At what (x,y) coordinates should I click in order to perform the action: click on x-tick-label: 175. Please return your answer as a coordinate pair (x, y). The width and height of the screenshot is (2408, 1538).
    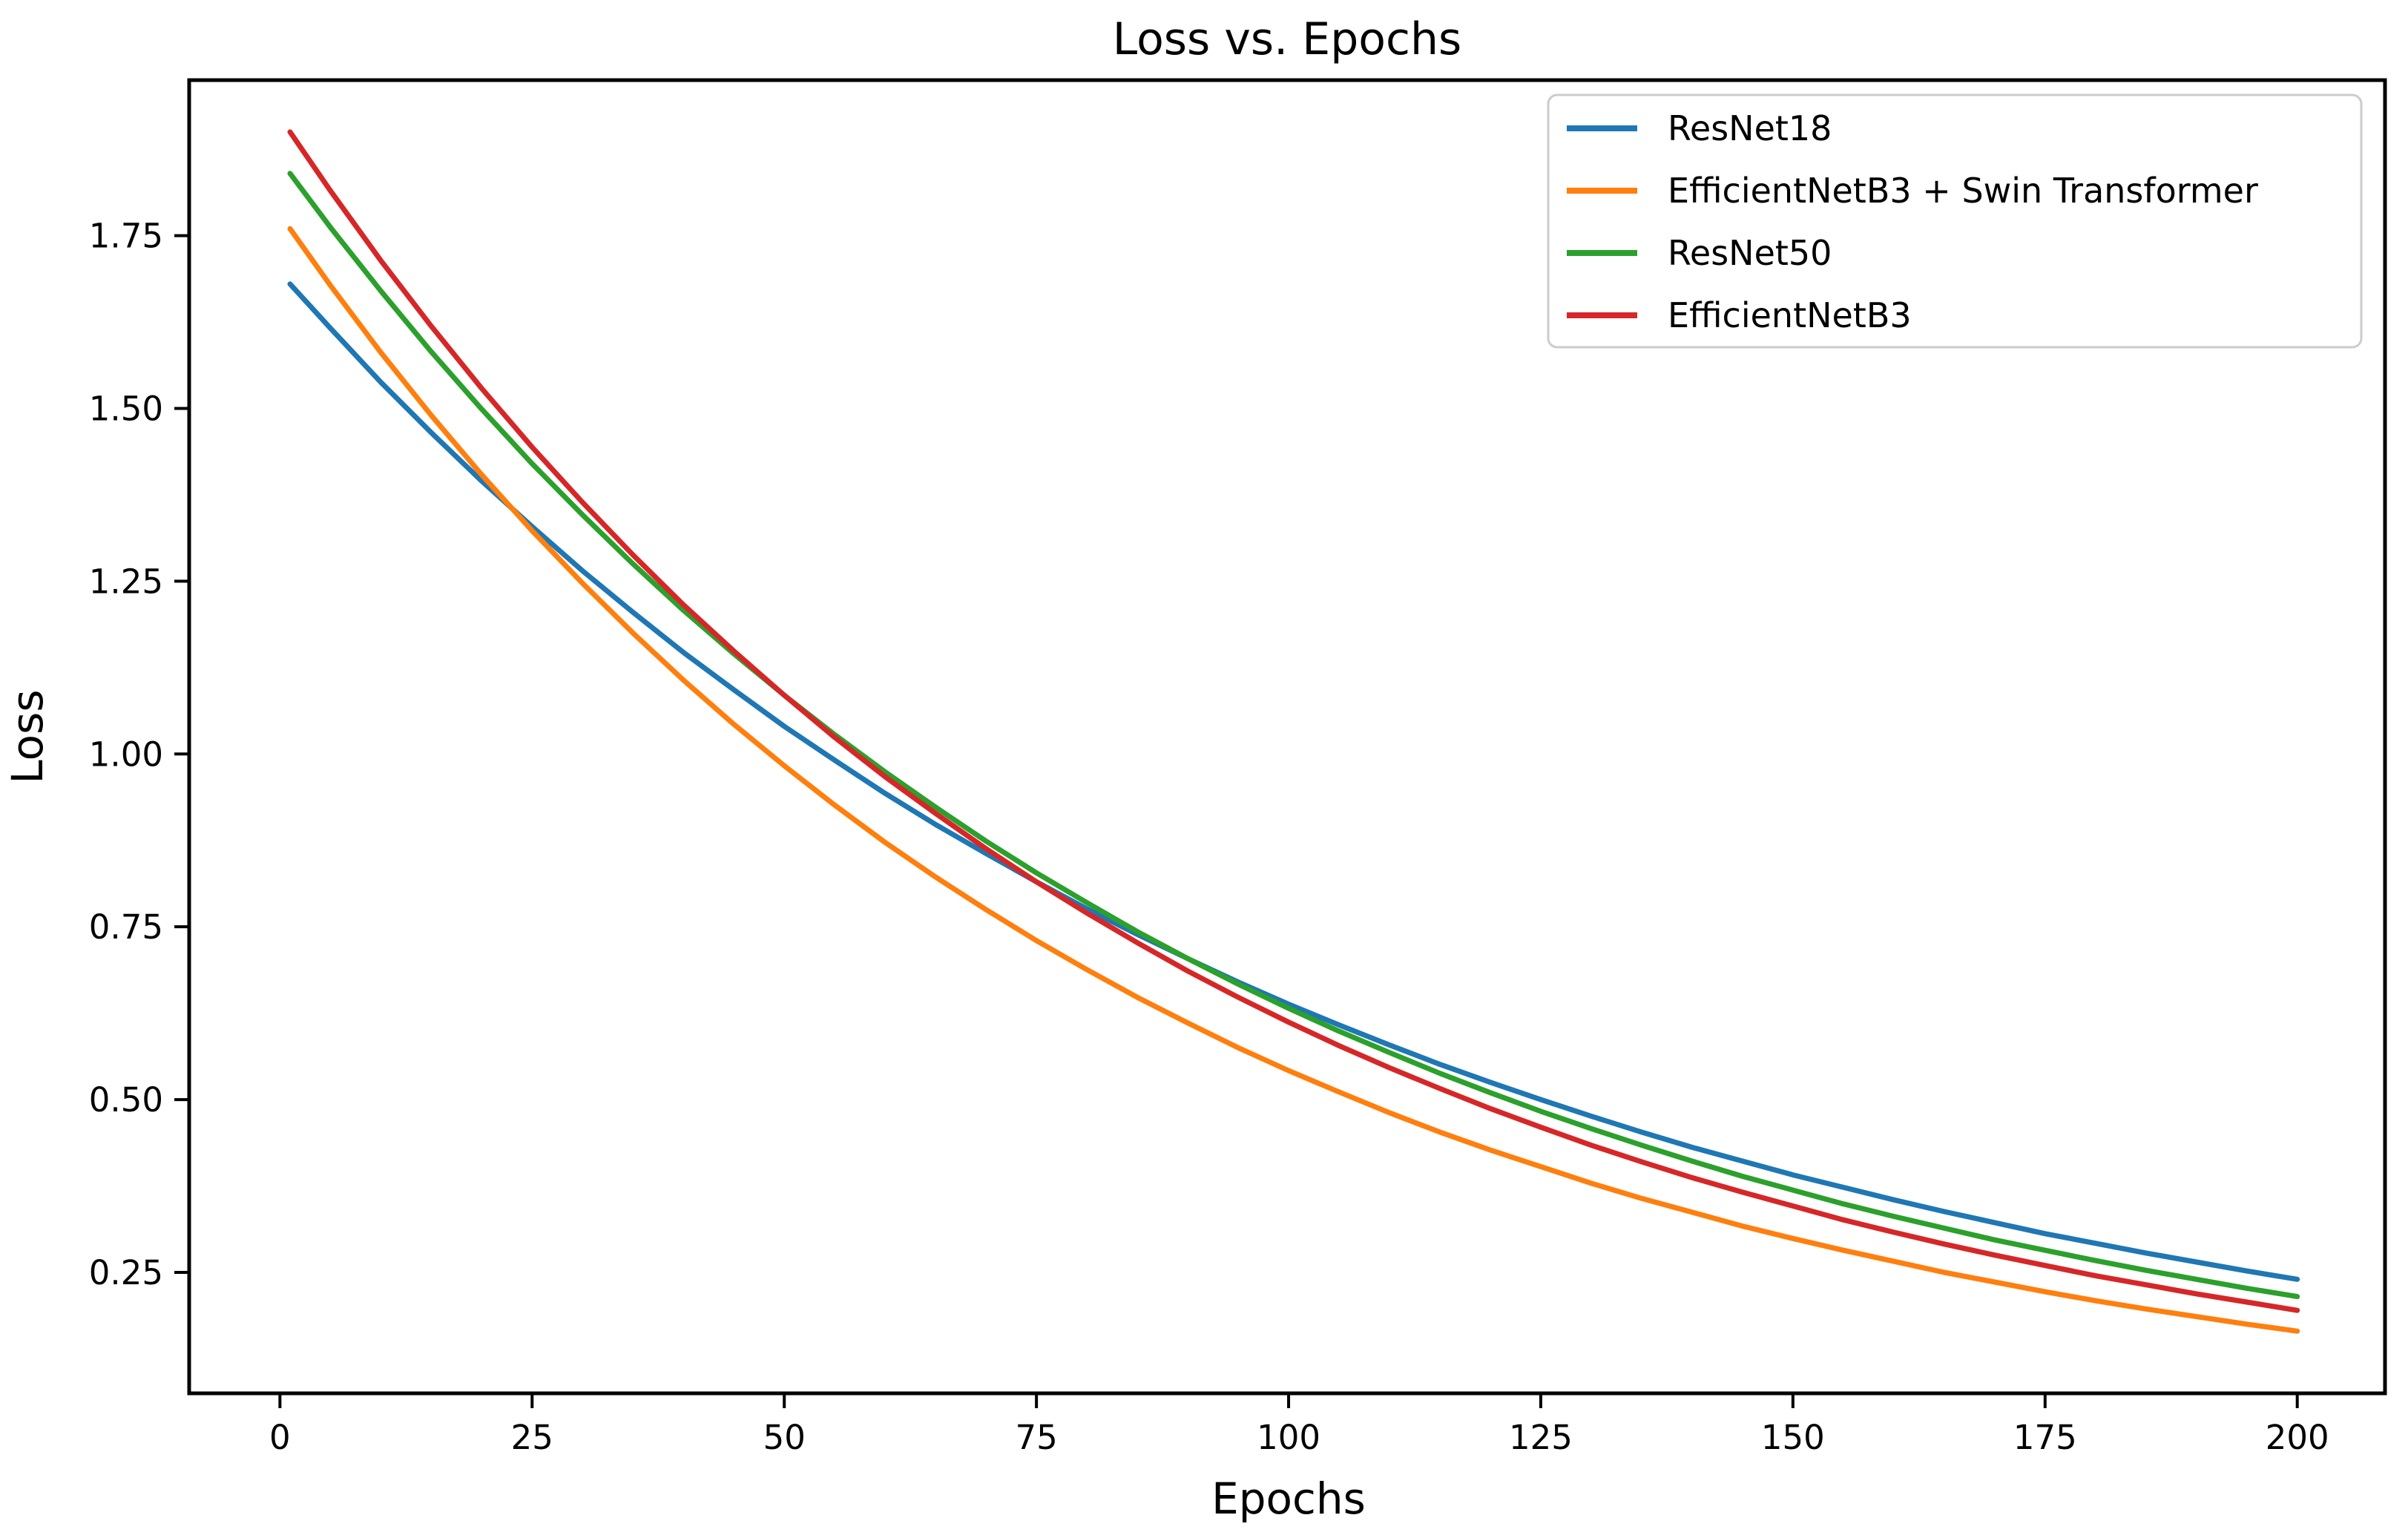
    Looking at the image, I should click on (2045, 1438).